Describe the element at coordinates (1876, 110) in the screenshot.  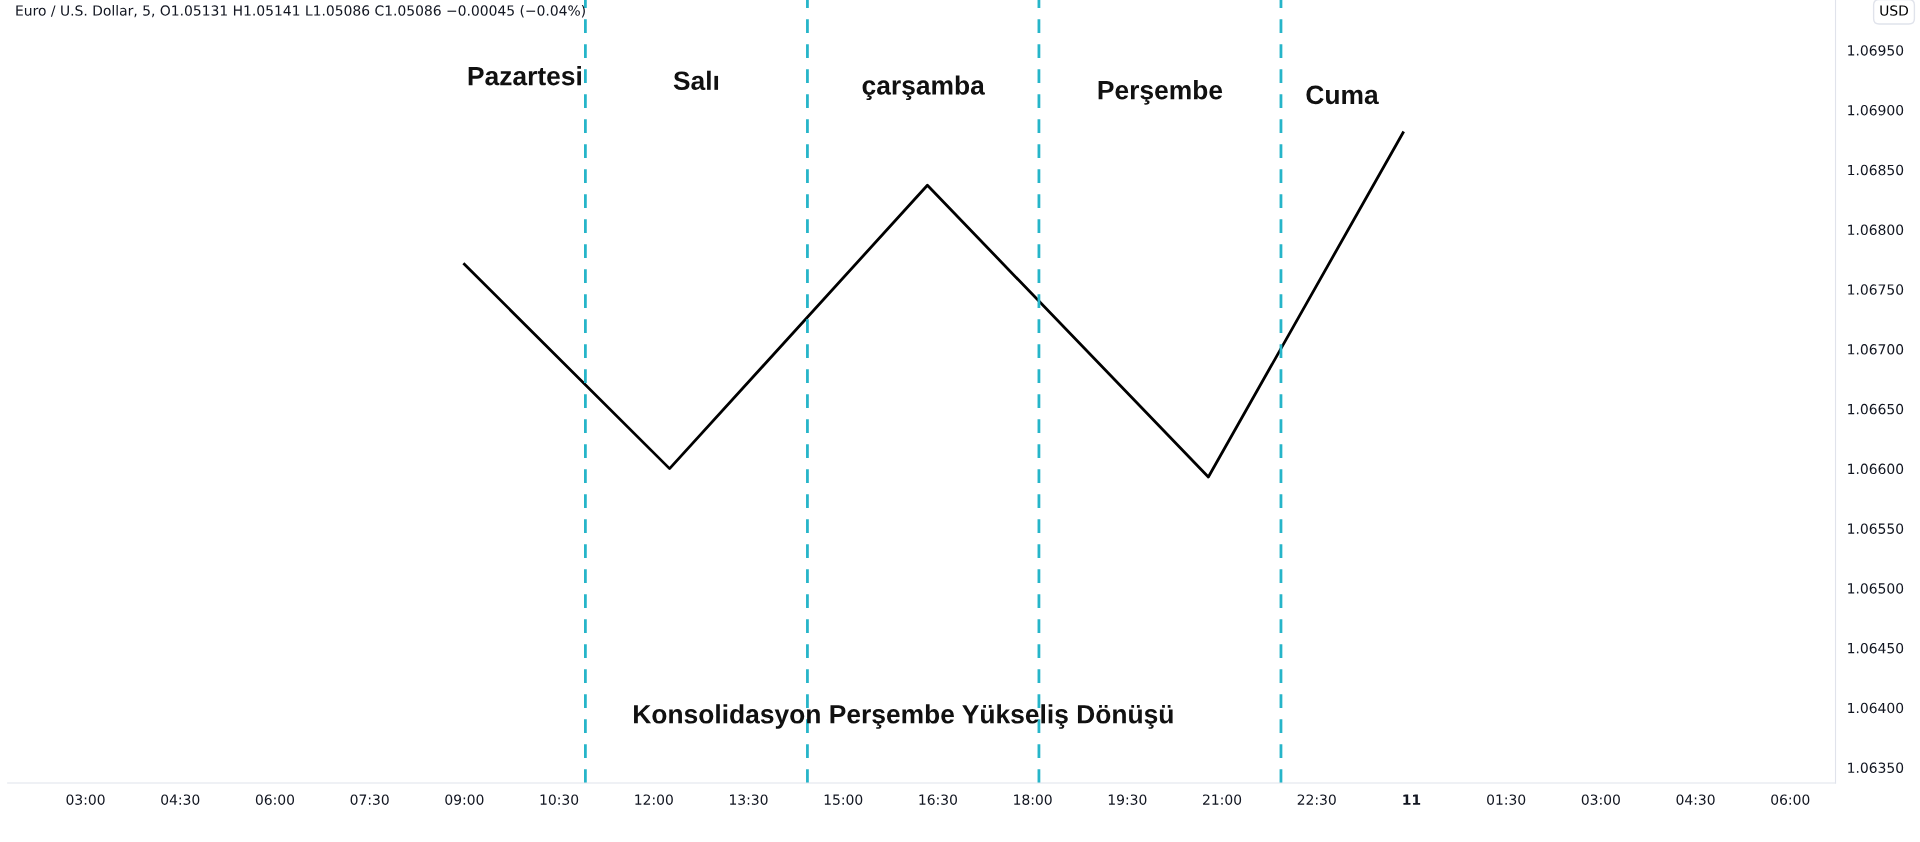
I see `y-tick-label: 1.06900` at that location.